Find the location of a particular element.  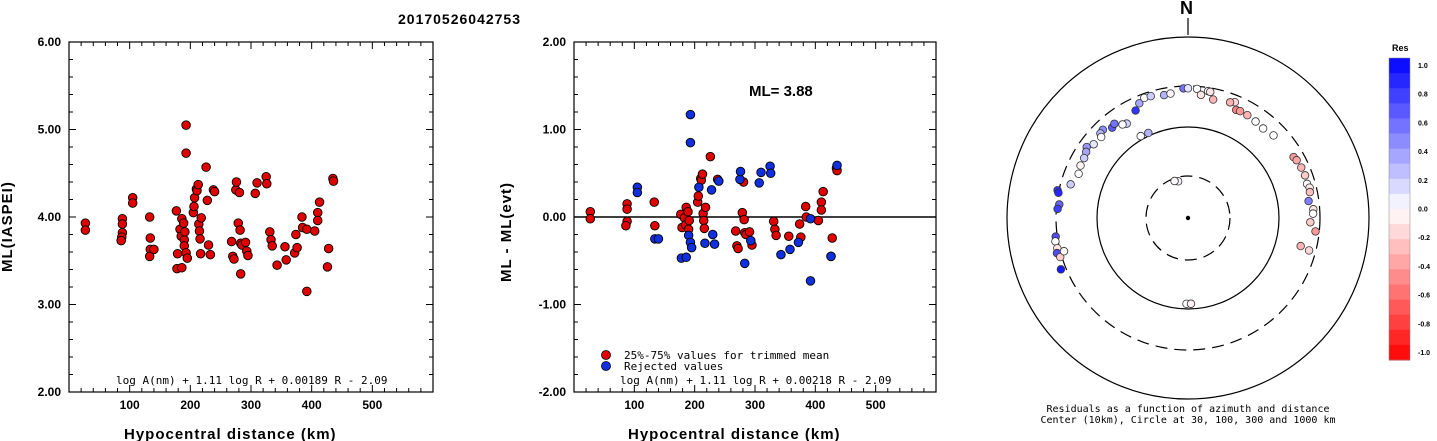

y-axis-label: ML - ML(evt) is located at coordinates (506, 232).